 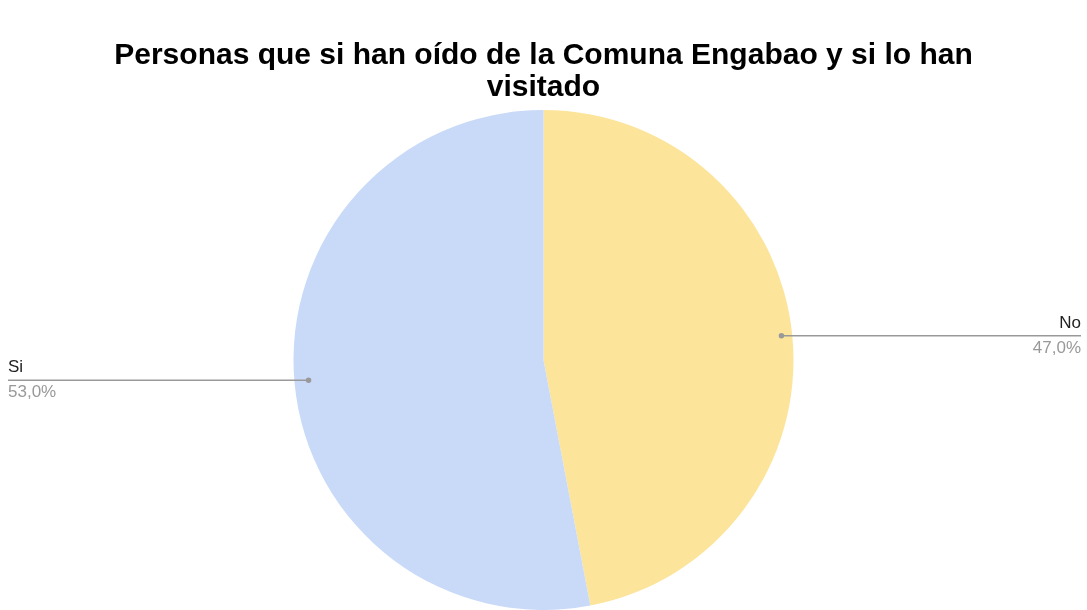 I want to click on chart-title: Personas que si han oído de la Comuna Engabao y si lo han visitado, so click(x=543, y=69).